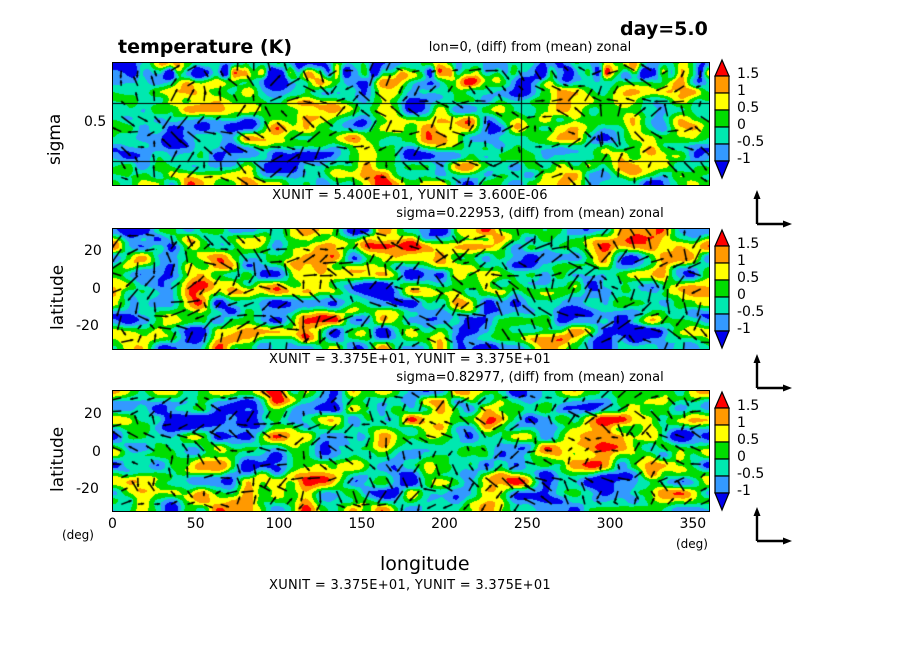  Describe the element at coordinates (96, 289) in the screenshot. I see `panel-2-ytick-1: 0` at that location.